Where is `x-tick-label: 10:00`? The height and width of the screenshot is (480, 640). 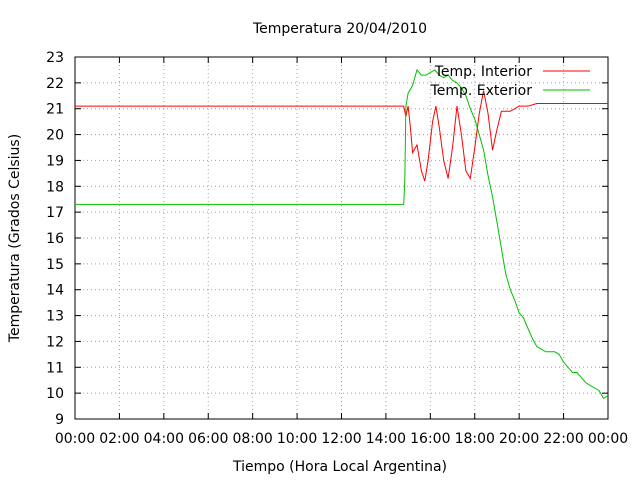
x-tick-label: 10:00 is located at coordinates (297, 439).